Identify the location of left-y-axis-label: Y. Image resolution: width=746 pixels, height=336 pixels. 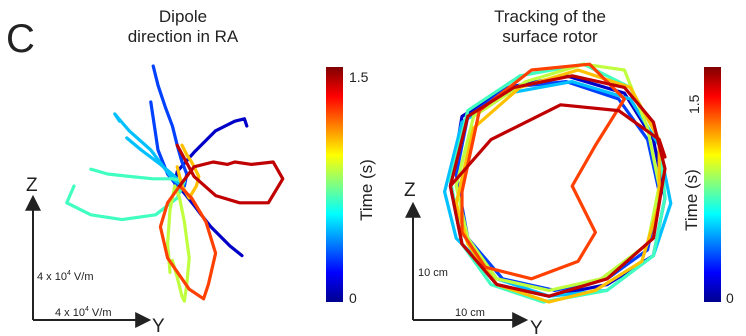
(158, 326).